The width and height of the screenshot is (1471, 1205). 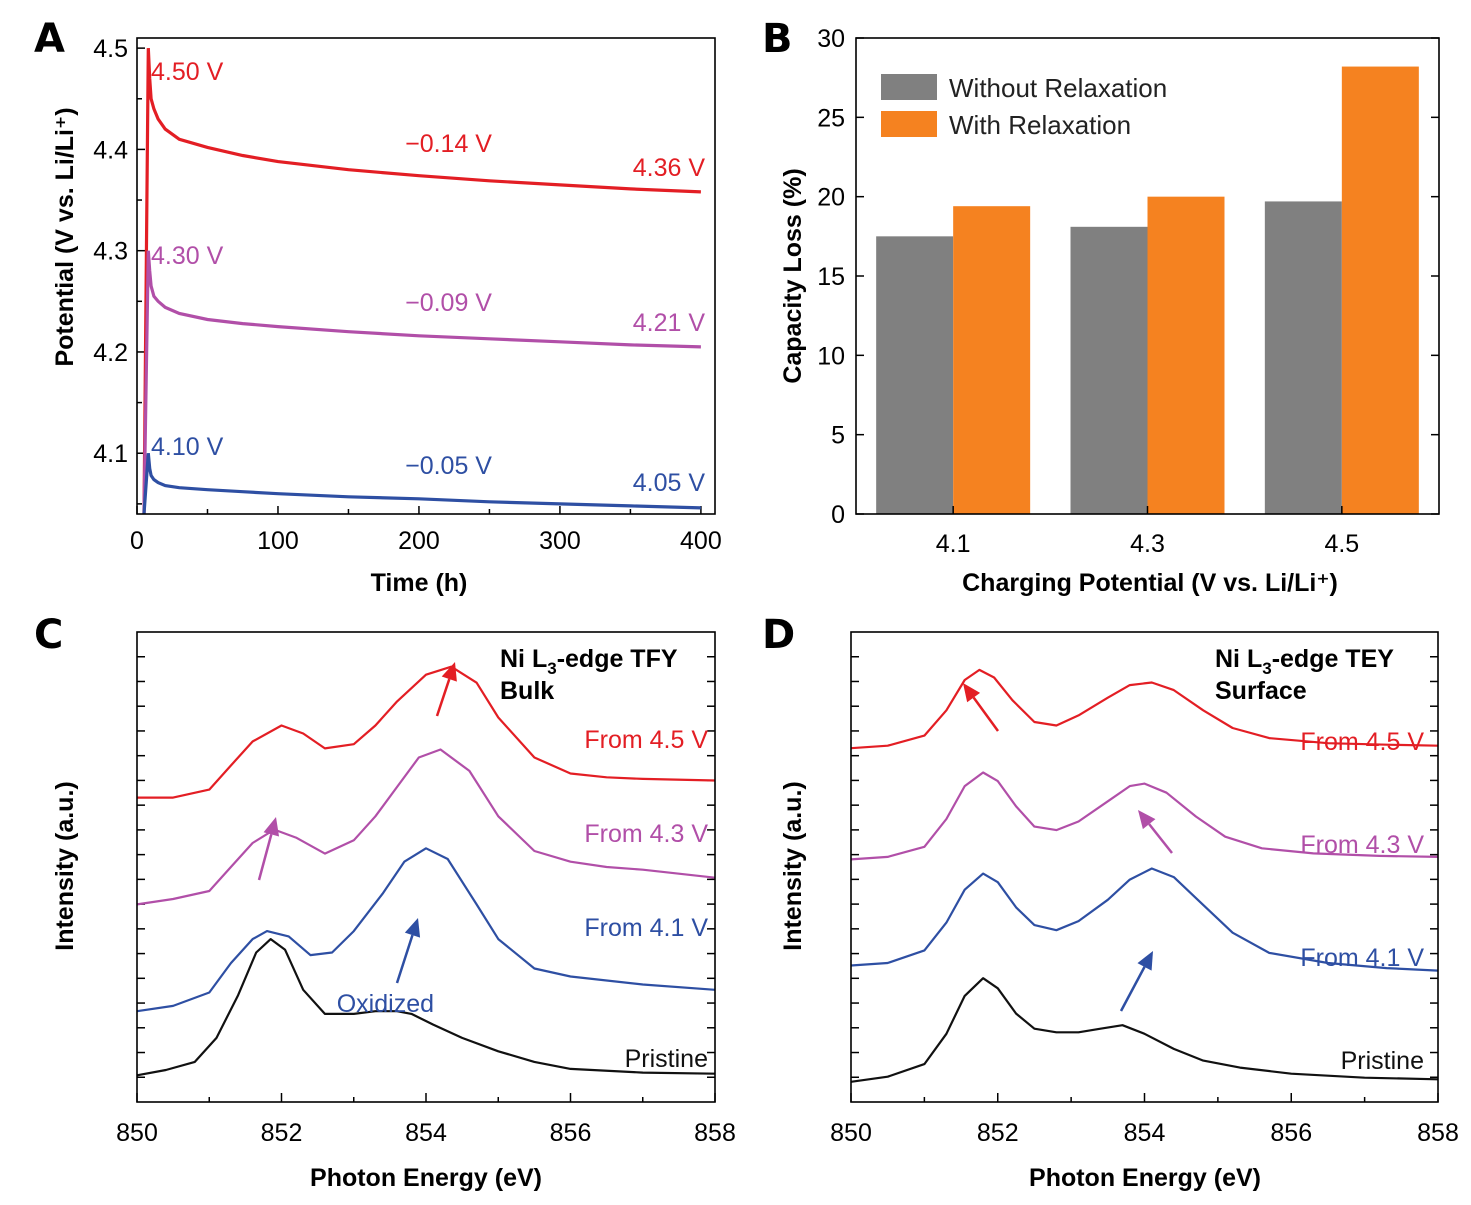 What do you see at coordinates (1132, 989) in the screenshot?
I see `panel-d-arrow-4-1-shaft` at bounding box center [1132, 989].